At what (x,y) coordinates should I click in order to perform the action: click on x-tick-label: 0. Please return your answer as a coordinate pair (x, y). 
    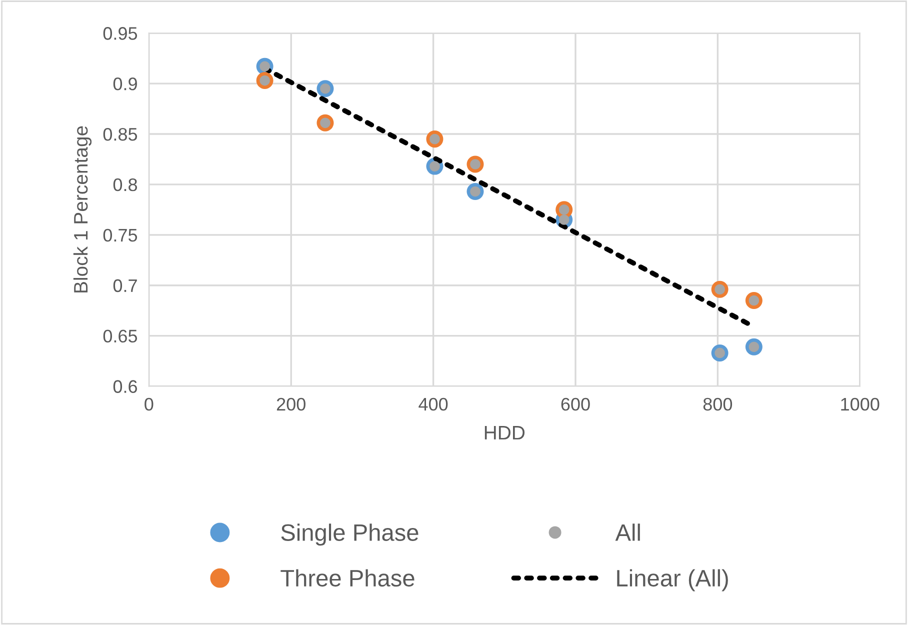
    Looking at the image, I should click on (149, 404).